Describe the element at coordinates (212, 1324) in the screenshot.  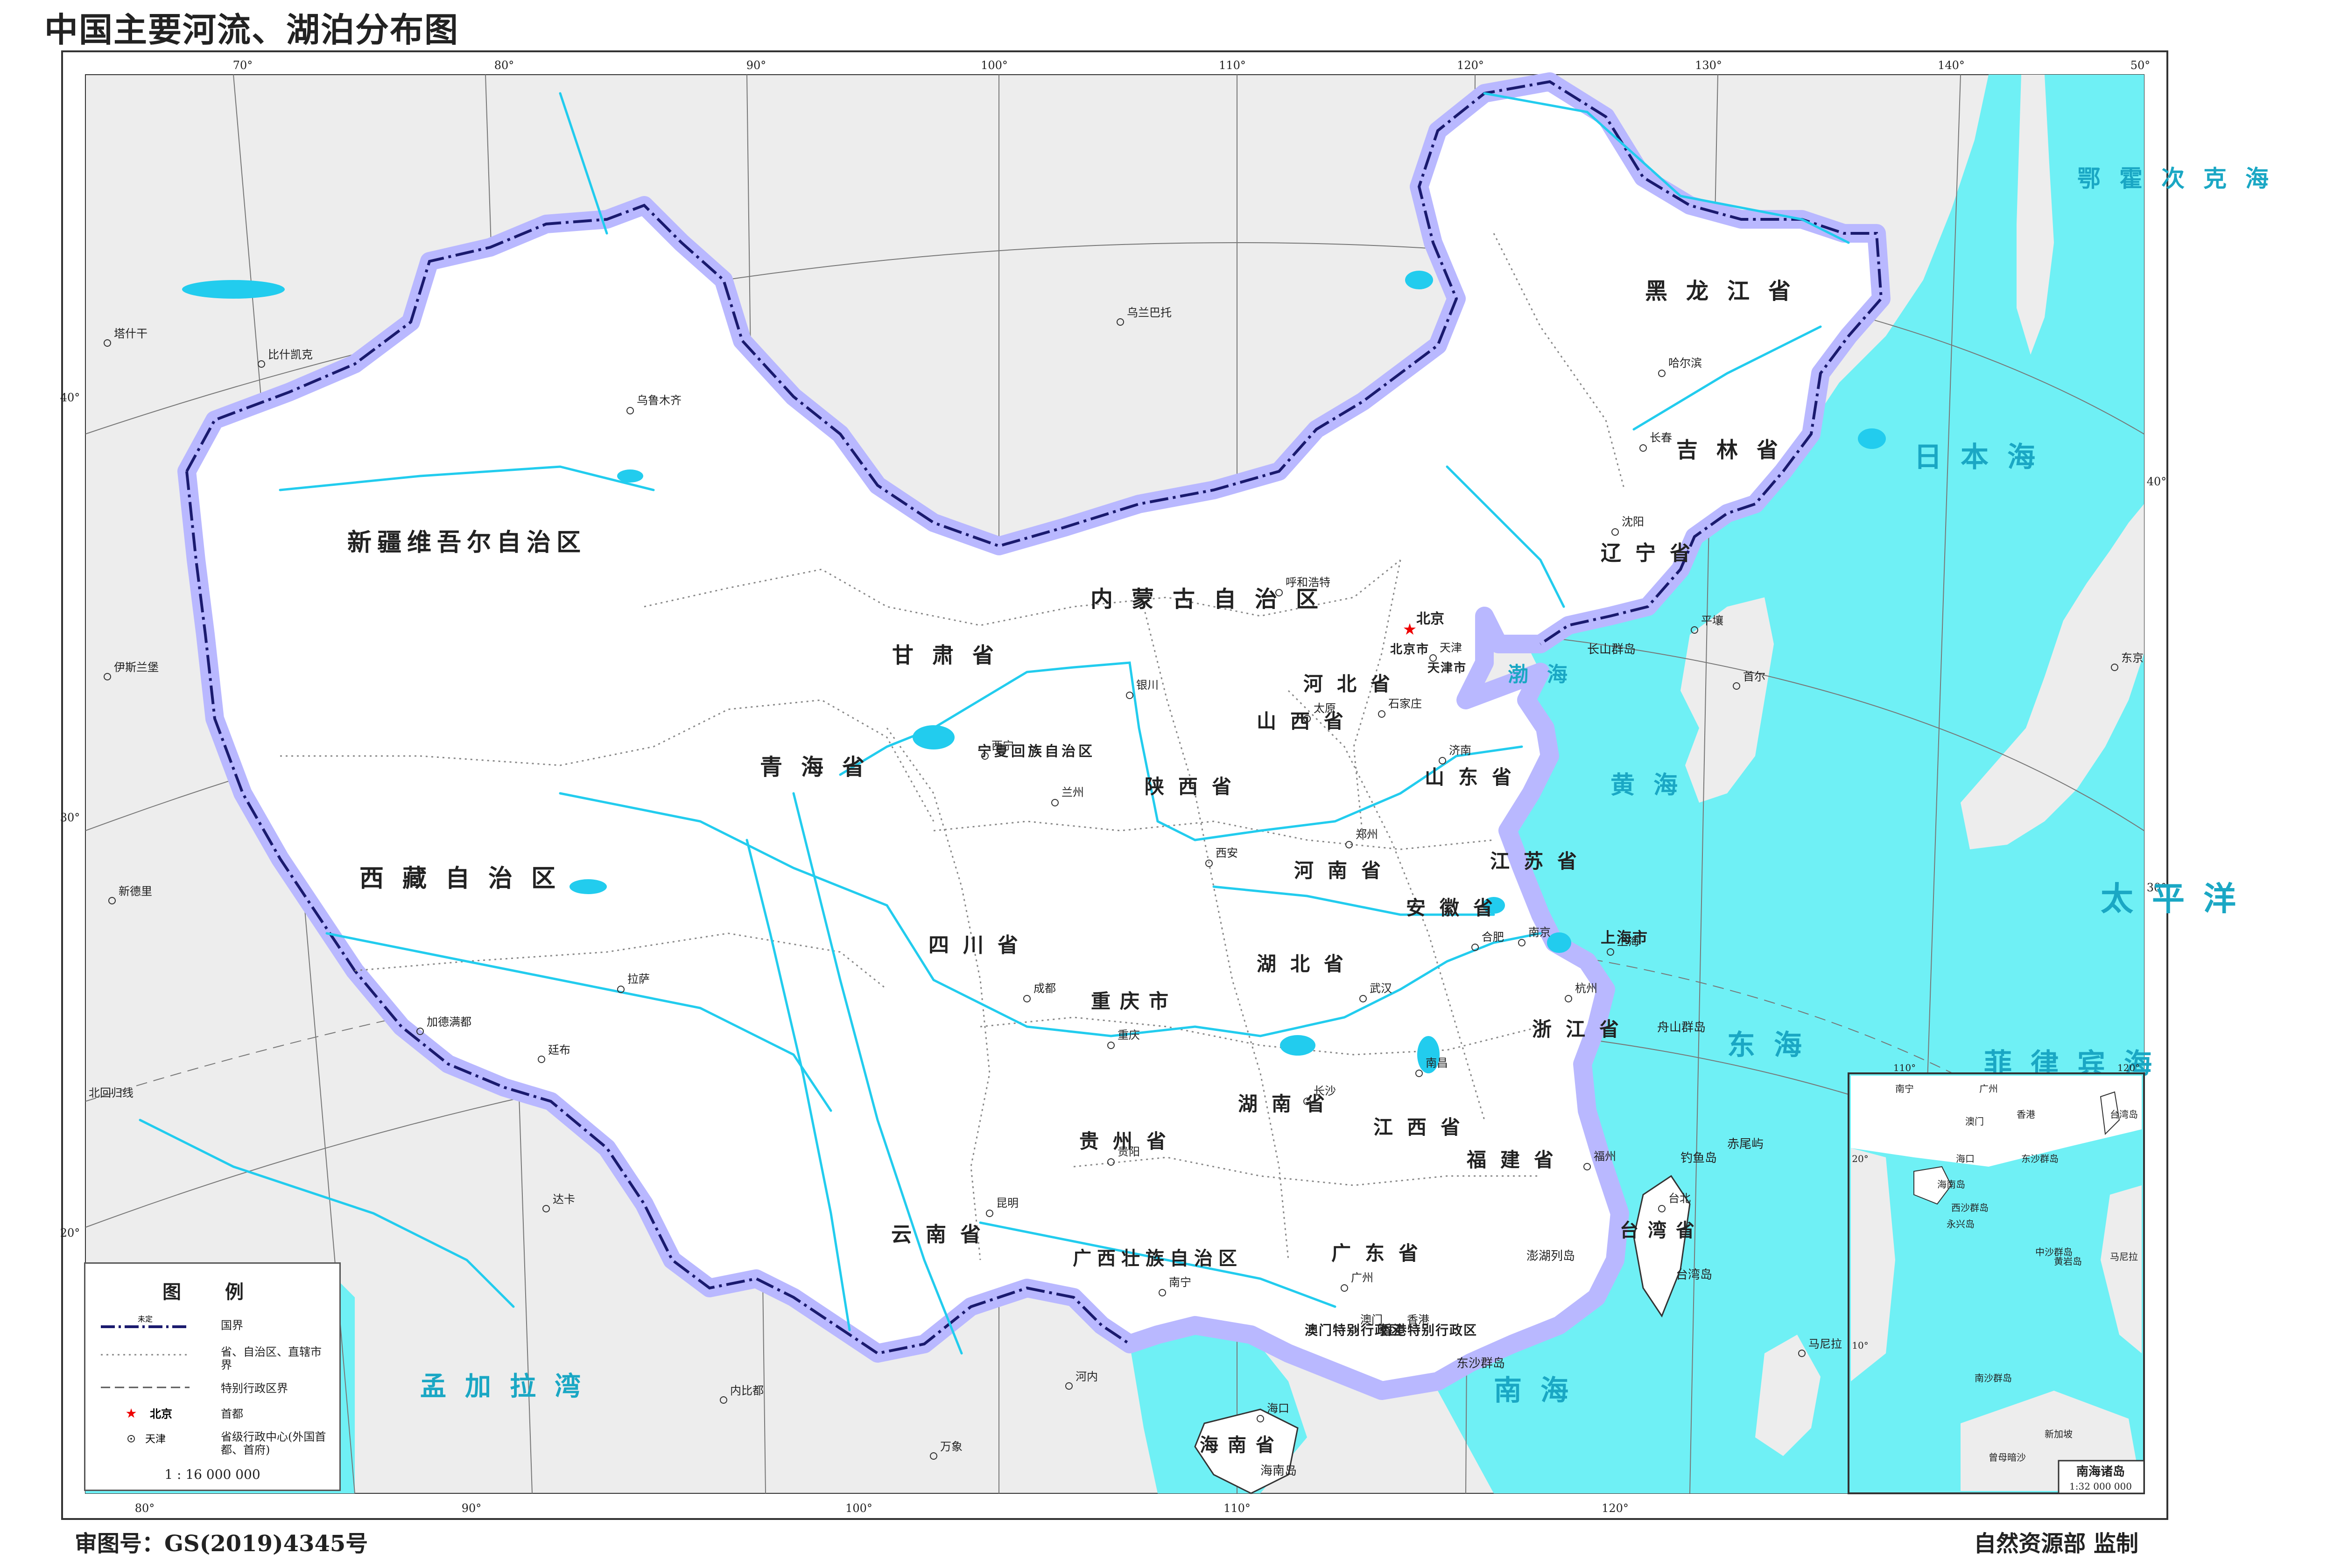
I see `legend-row-national-border: 未定 国界` at that location.